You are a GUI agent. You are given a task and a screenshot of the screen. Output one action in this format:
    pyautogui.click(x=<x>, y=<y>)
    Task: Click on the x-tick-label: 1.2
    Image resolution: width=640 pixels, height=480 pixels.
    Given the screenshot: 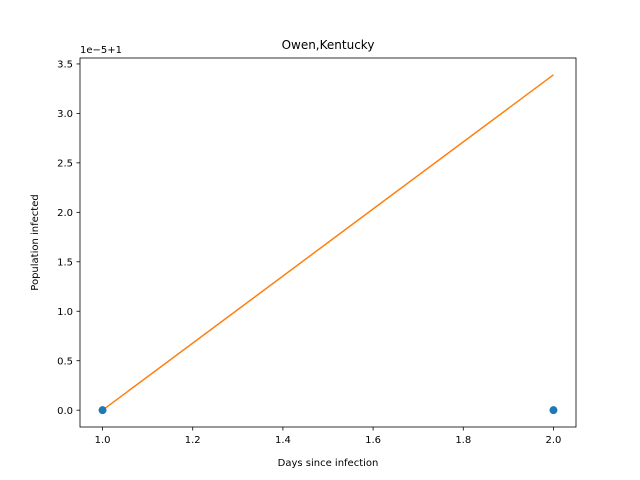 What is the action you would take?
    pyautogui.click(x=193, y=440)
    